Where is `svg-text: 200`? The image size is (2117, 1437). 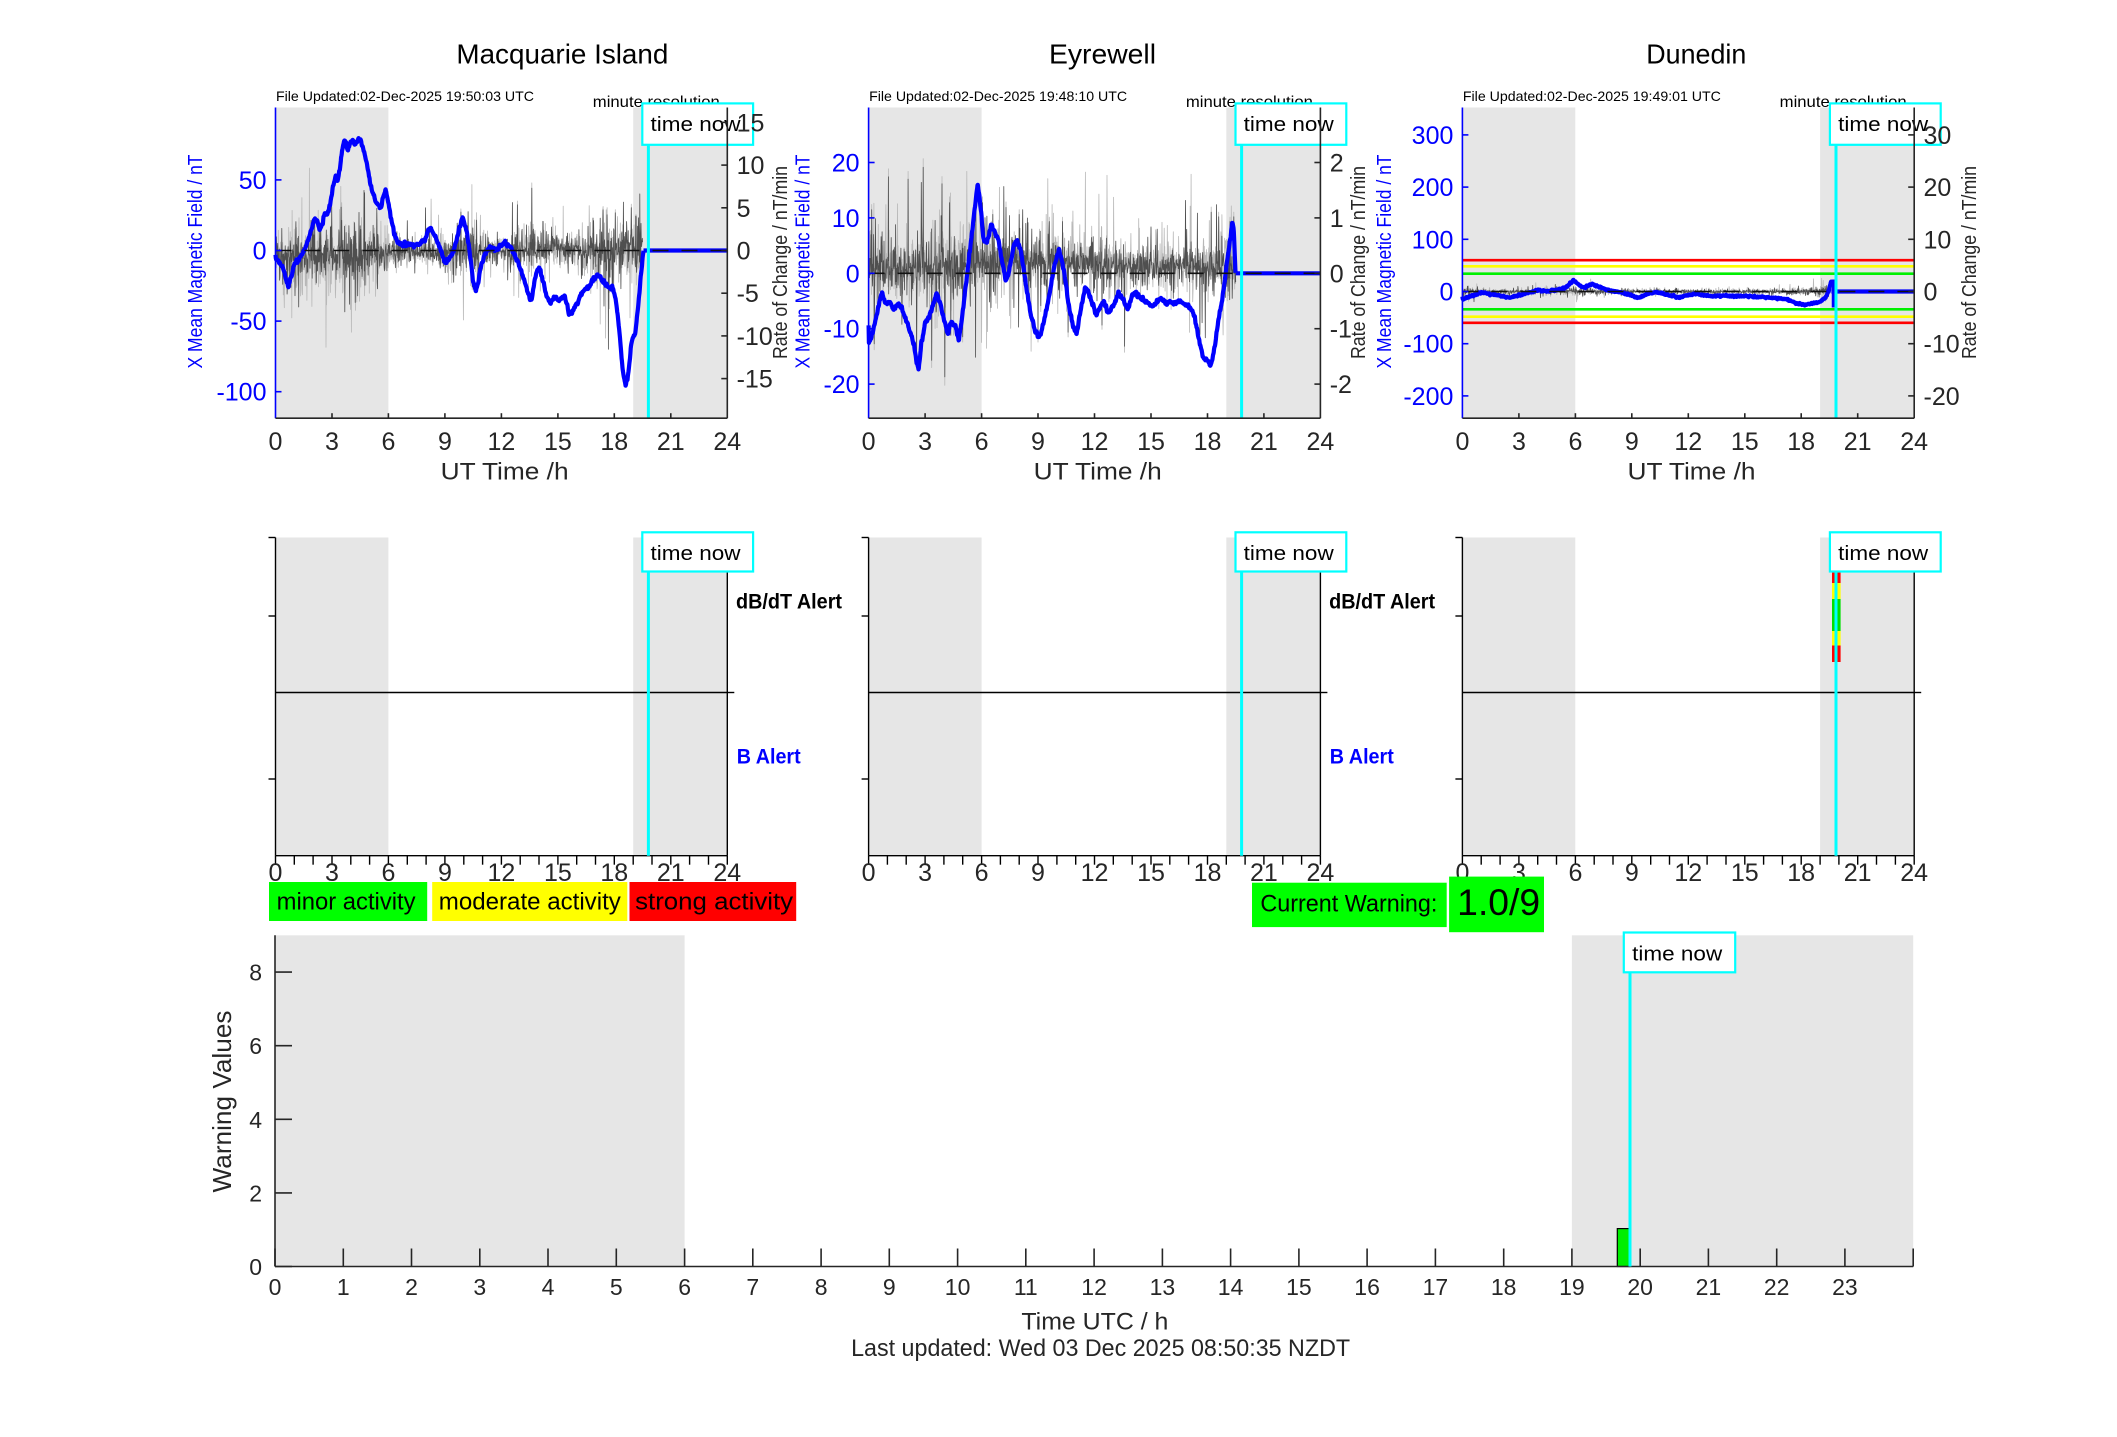
svg-text: 200 is located at coordinates (1433, 188).